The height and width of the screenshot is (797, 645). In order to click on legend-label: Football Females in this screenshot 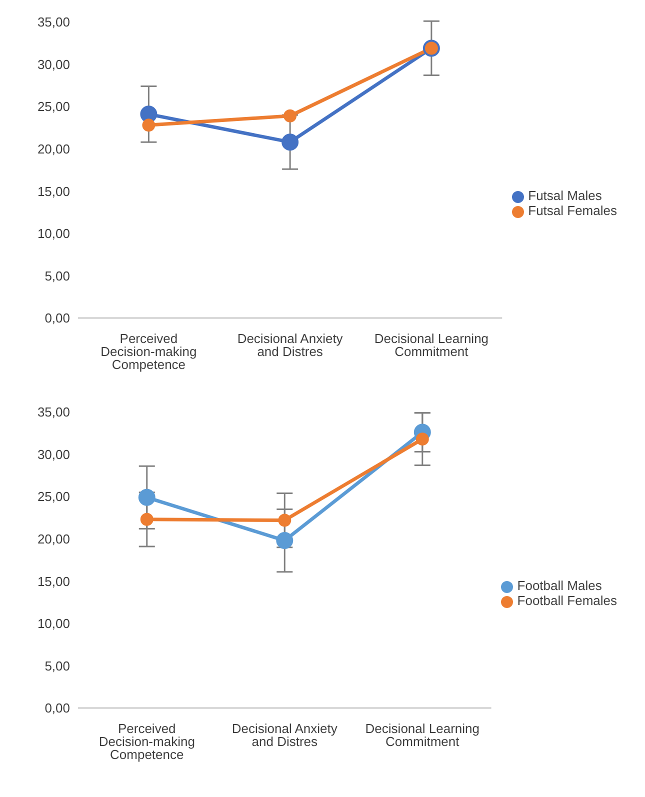, I will do `click(567, 600)`.